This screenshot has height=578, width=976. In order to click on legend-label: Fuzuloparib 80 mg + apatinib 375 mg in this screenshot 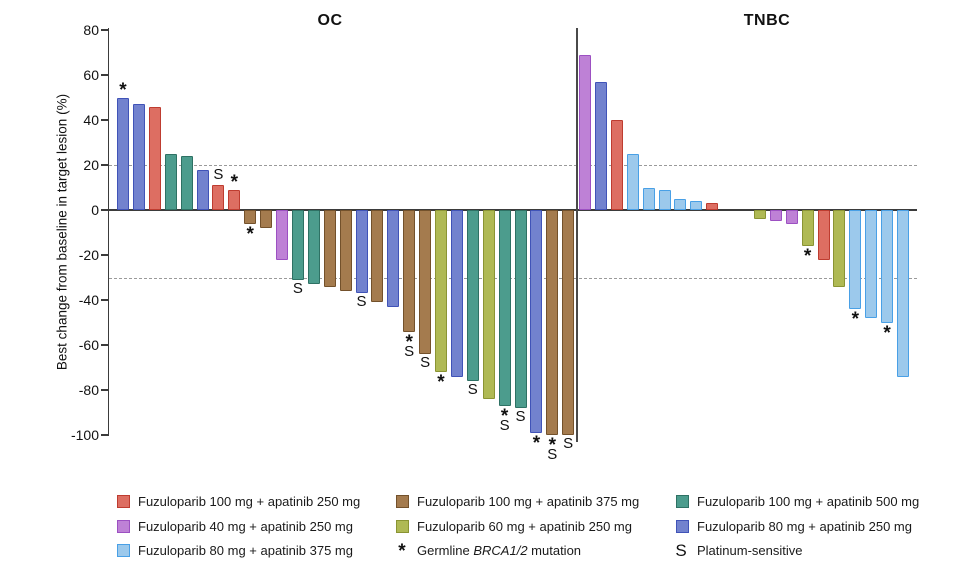, I will do `click(245, 550)`.